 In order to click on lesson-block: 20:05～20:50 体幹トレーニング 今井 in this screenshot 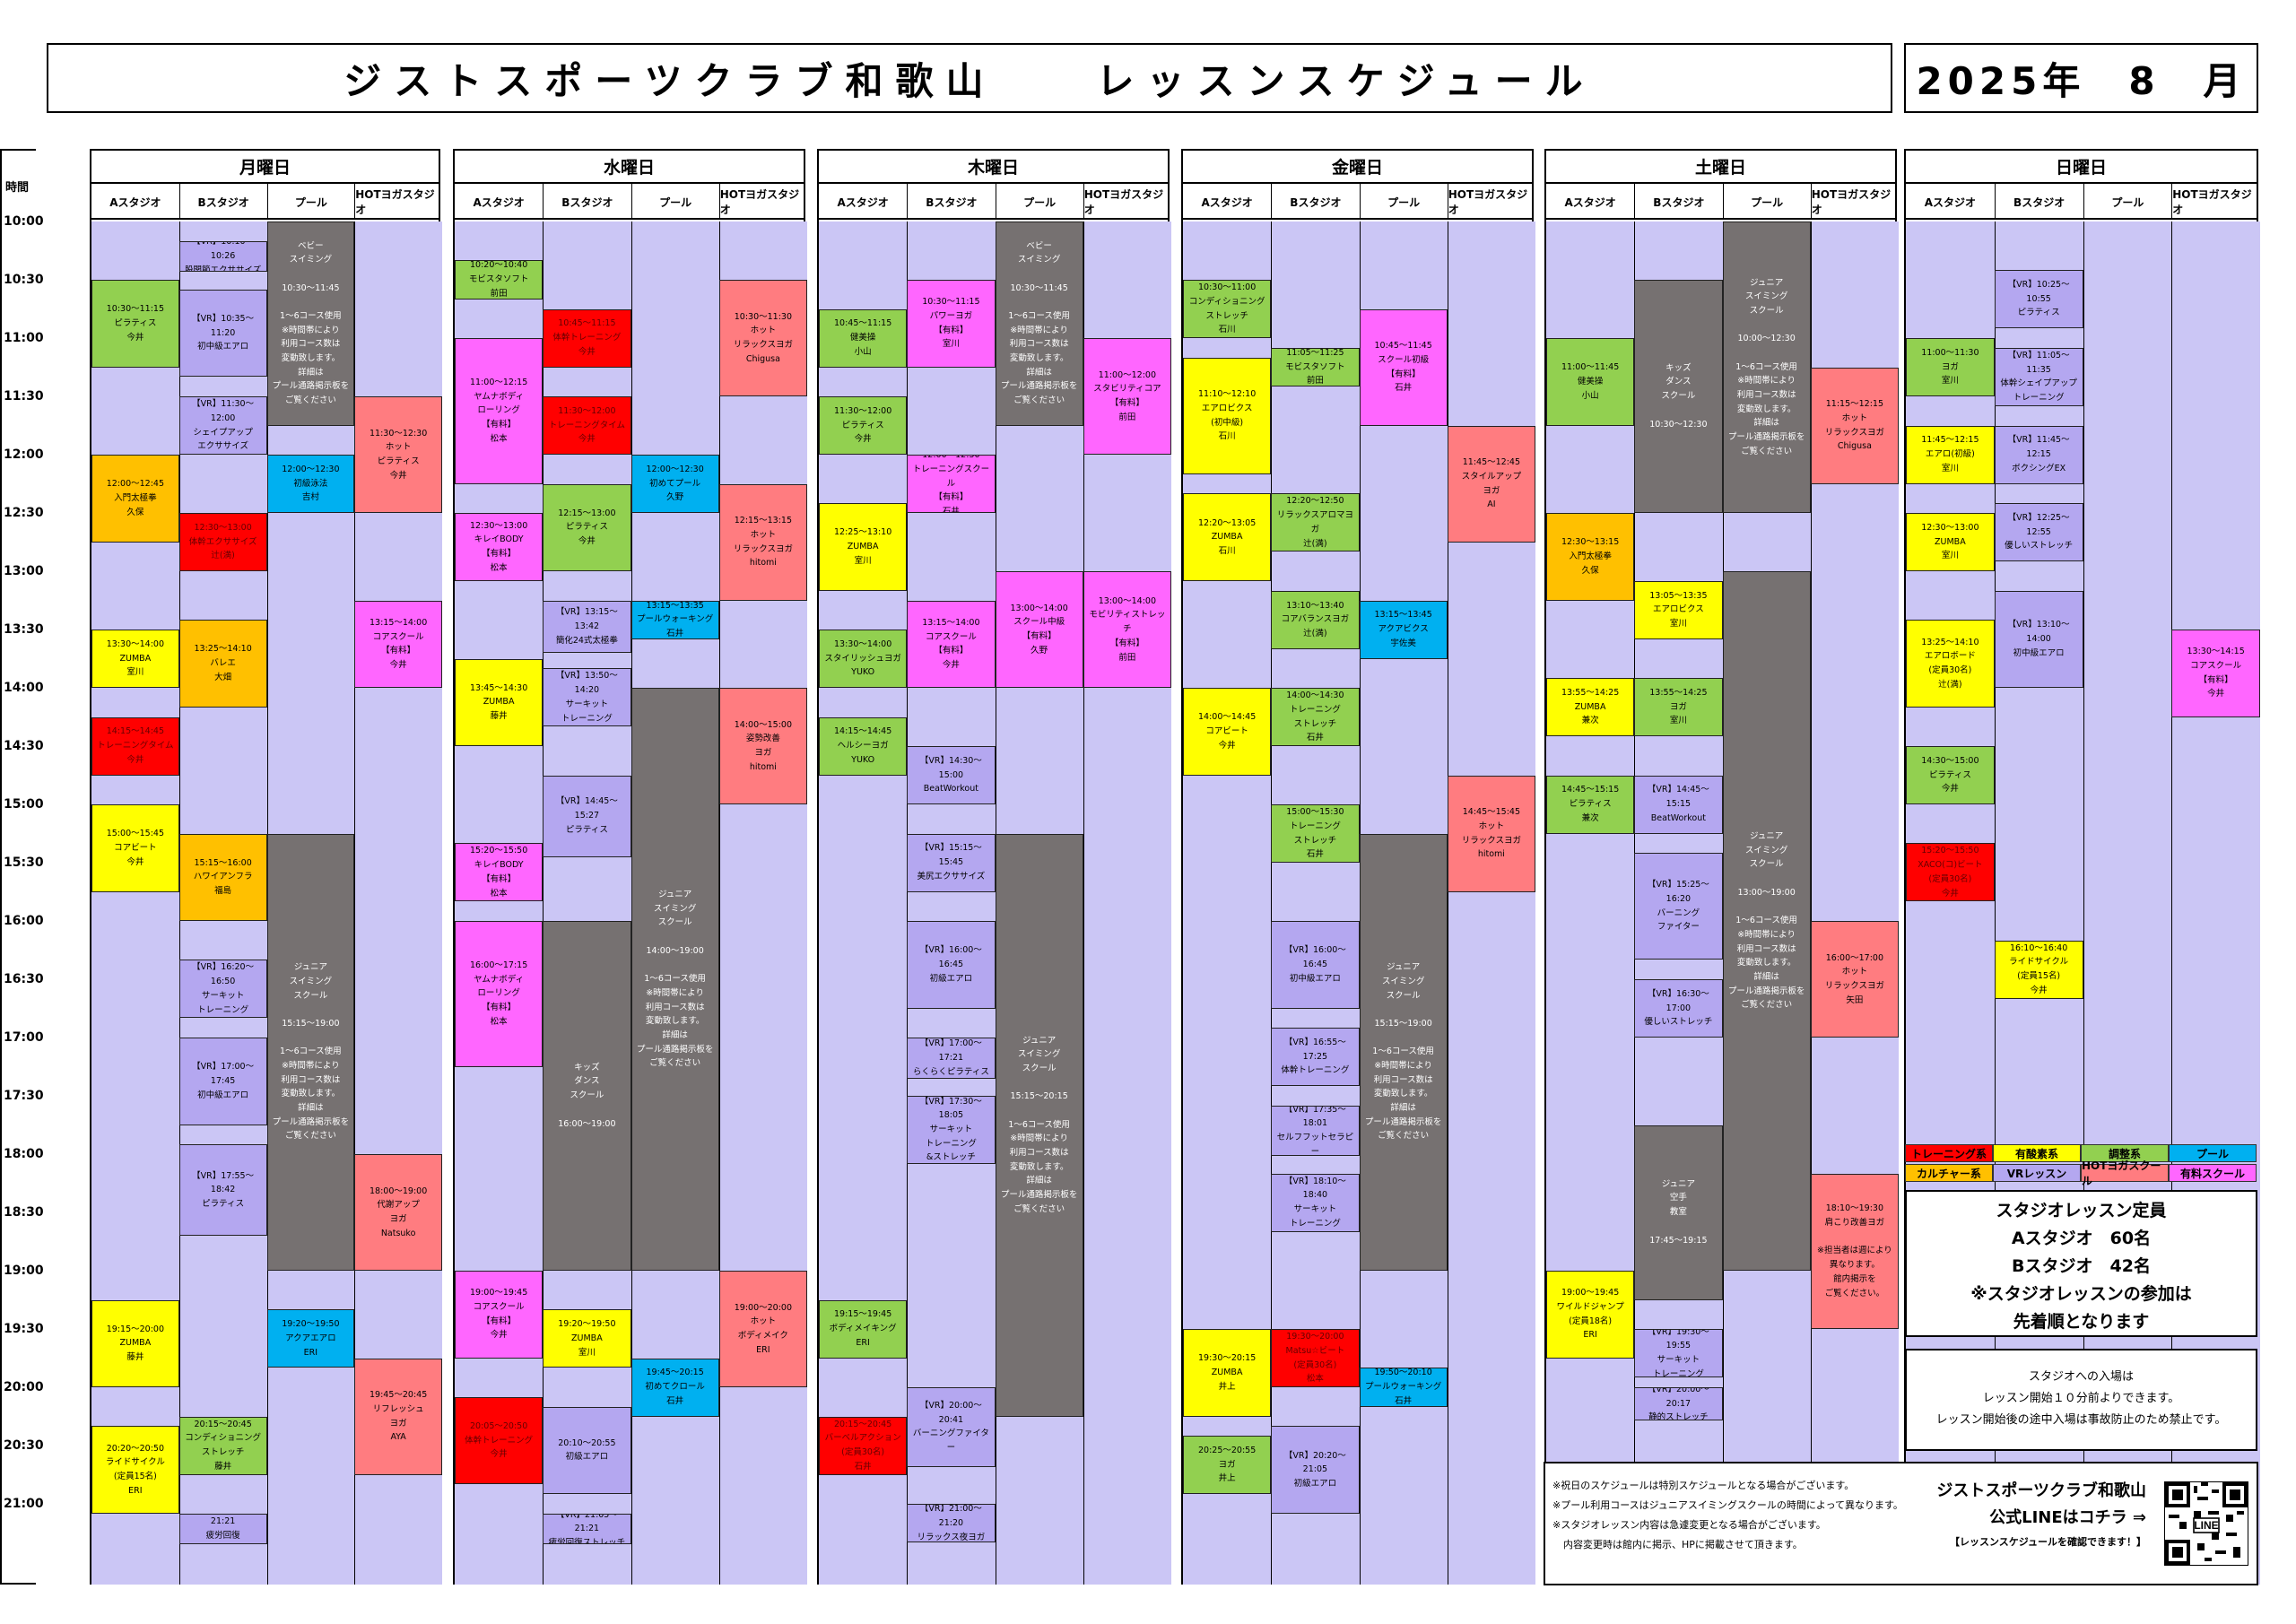, I will do `click(499, 1440)`.